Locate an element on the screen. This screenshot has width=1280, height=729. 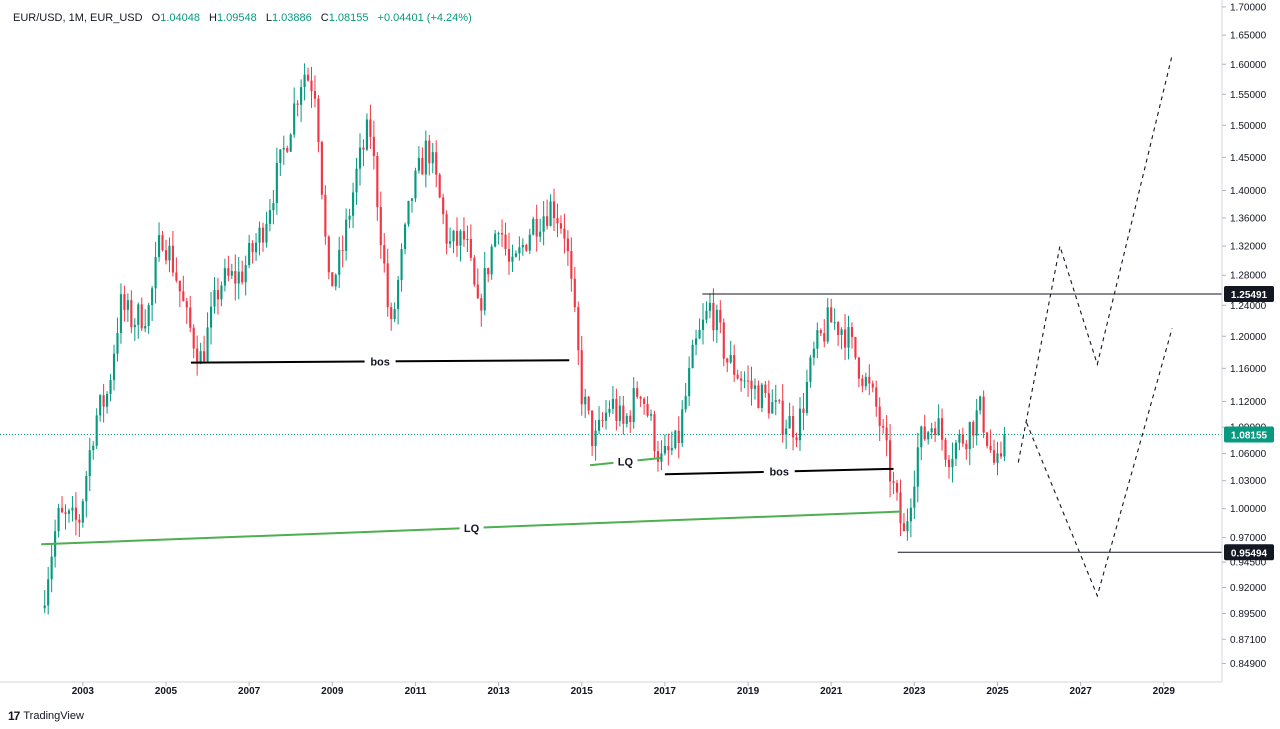
level-label: 0.95494 is located at coordinates (1249, 553).